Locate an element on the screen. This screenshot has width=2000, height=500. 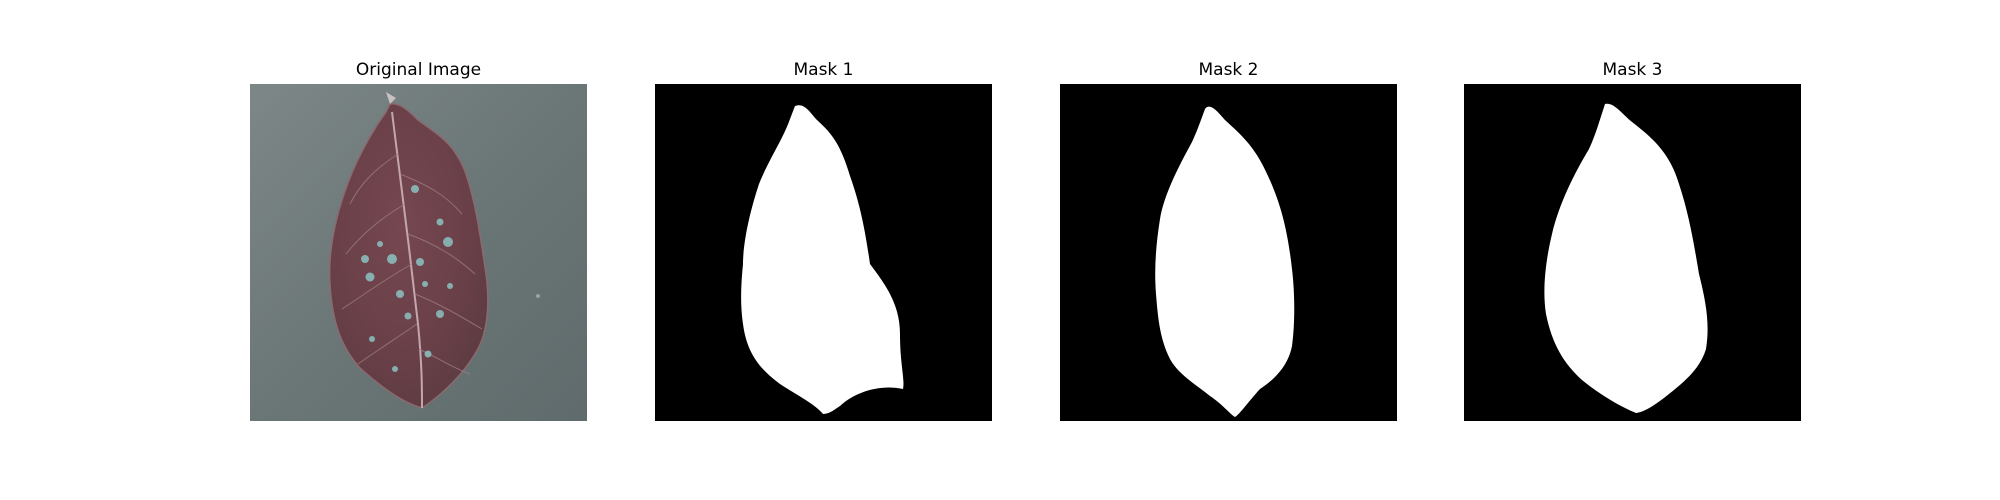
panel-title: Mask 1 is located at coordinates (823, 70).